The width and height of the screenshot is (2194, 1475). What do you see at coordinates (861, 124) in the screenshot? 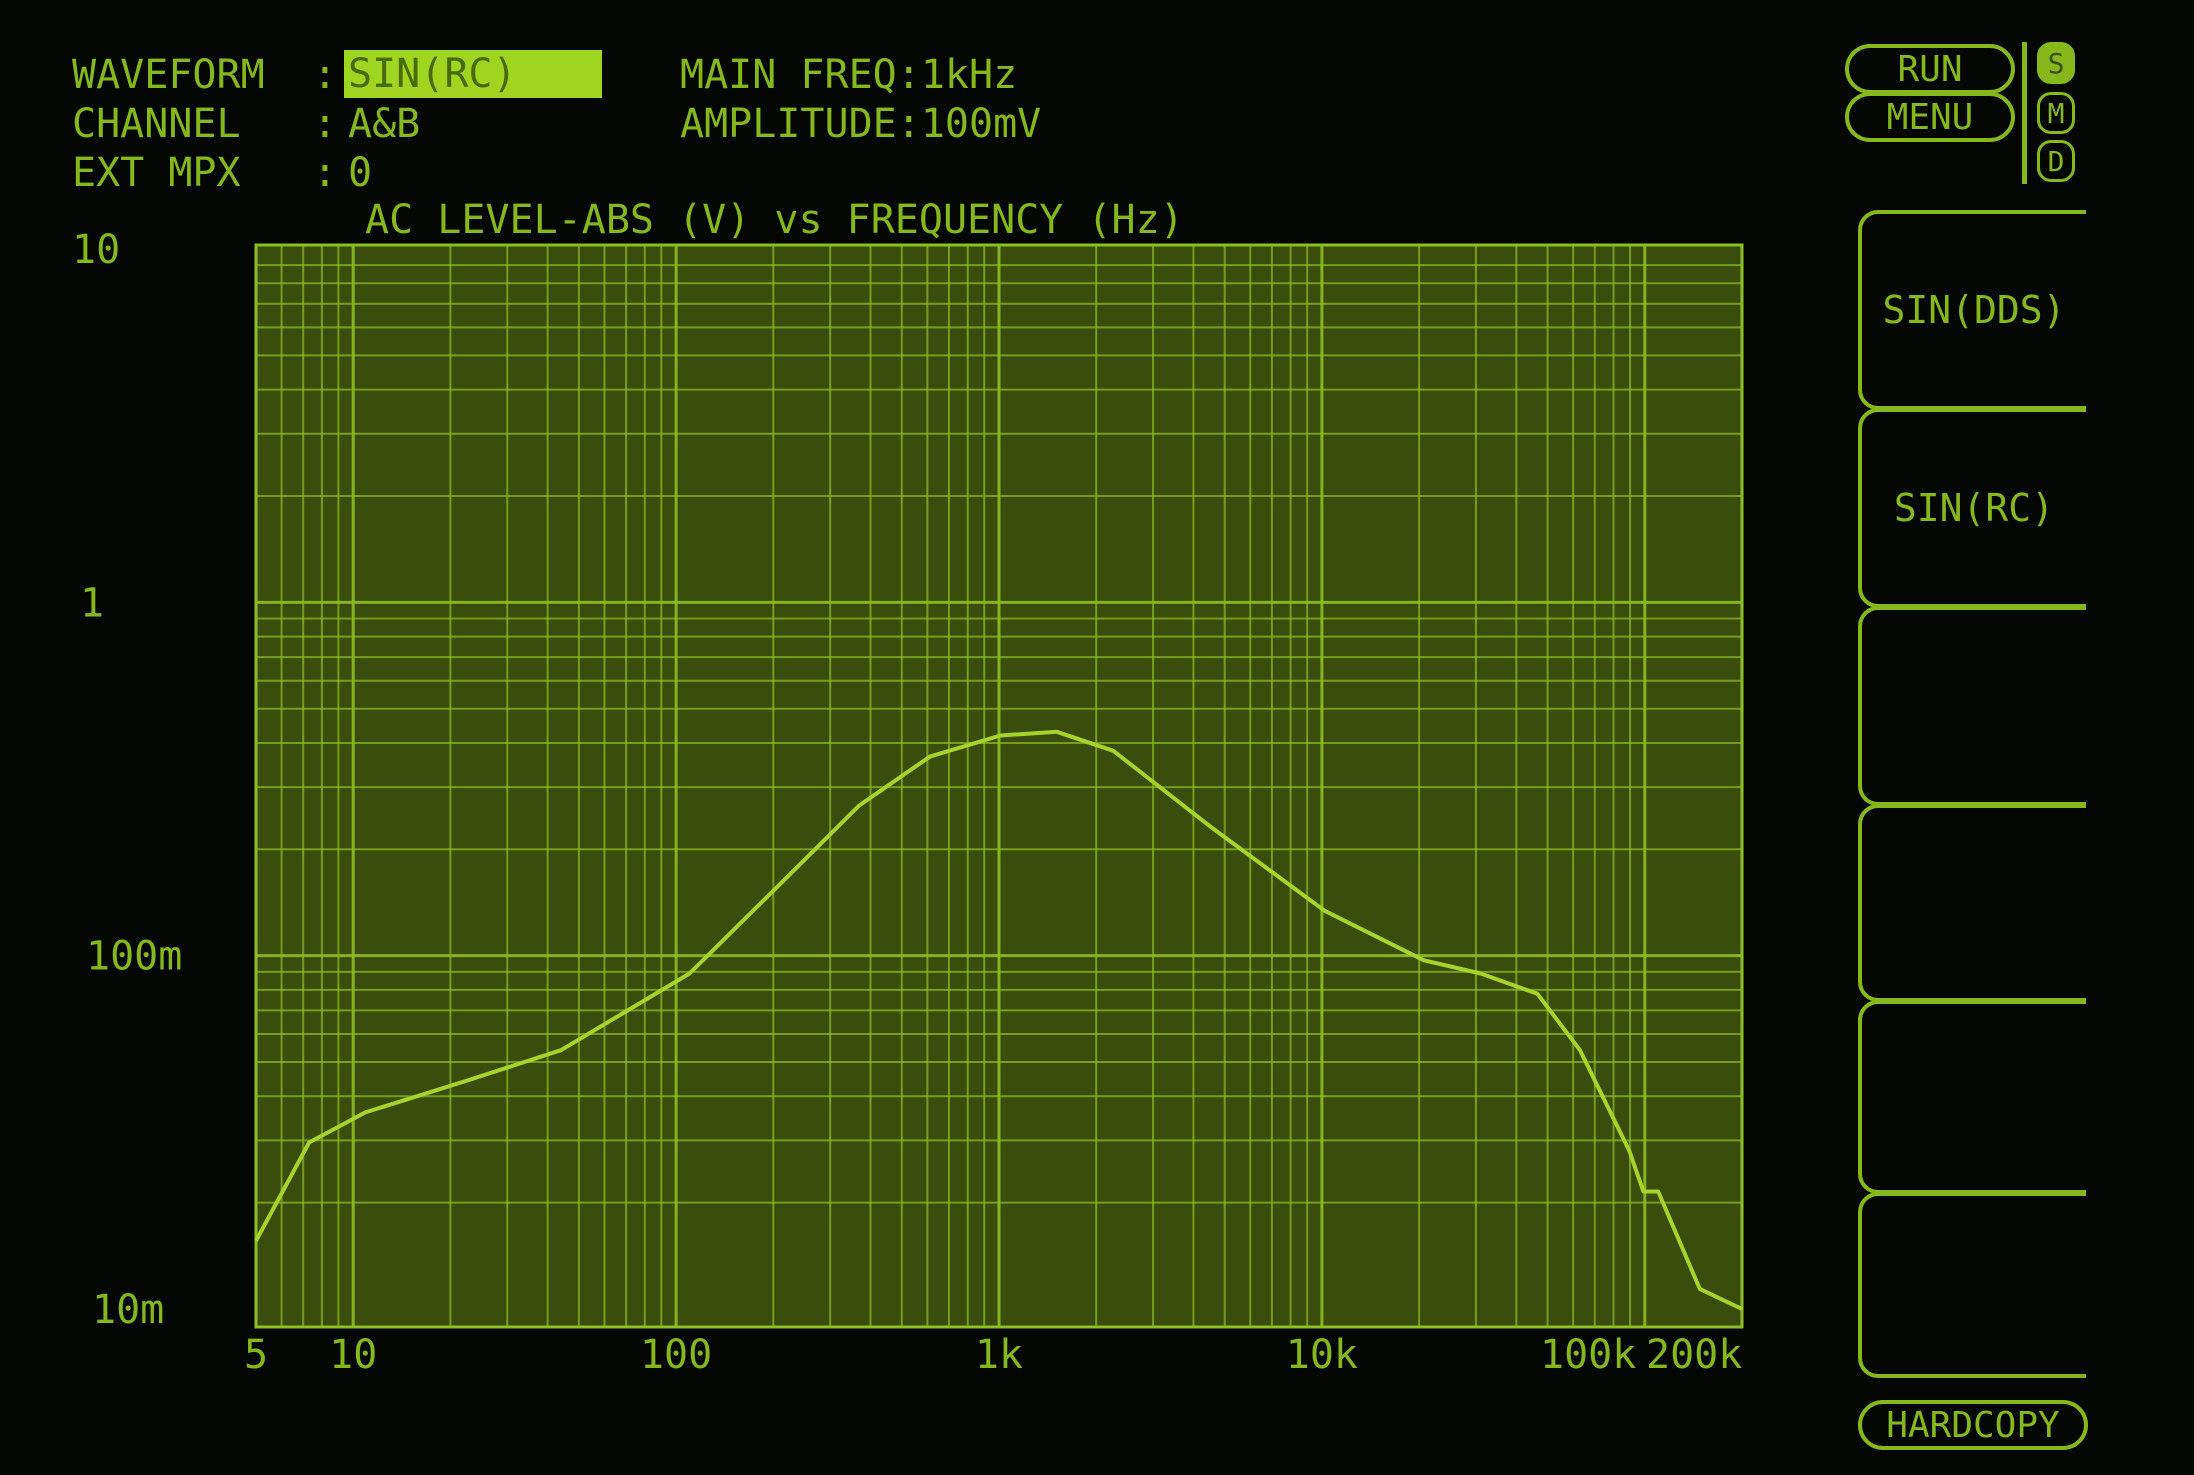
I see `amplitude: AMPLITUDE:100mV` at bounding box center [861, 124].